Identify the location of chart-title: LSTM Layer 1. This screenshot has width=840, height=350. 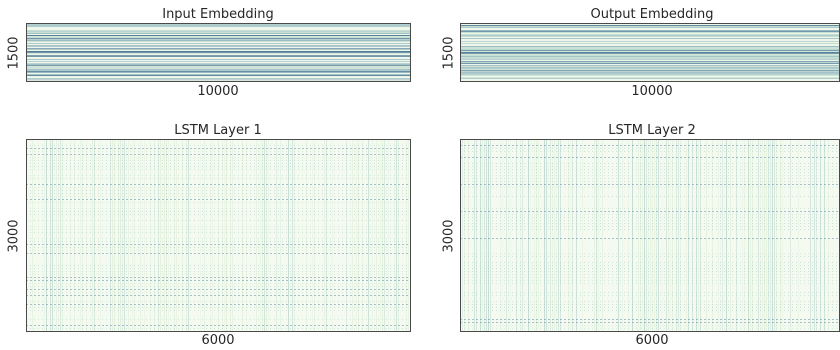
(218, 130).